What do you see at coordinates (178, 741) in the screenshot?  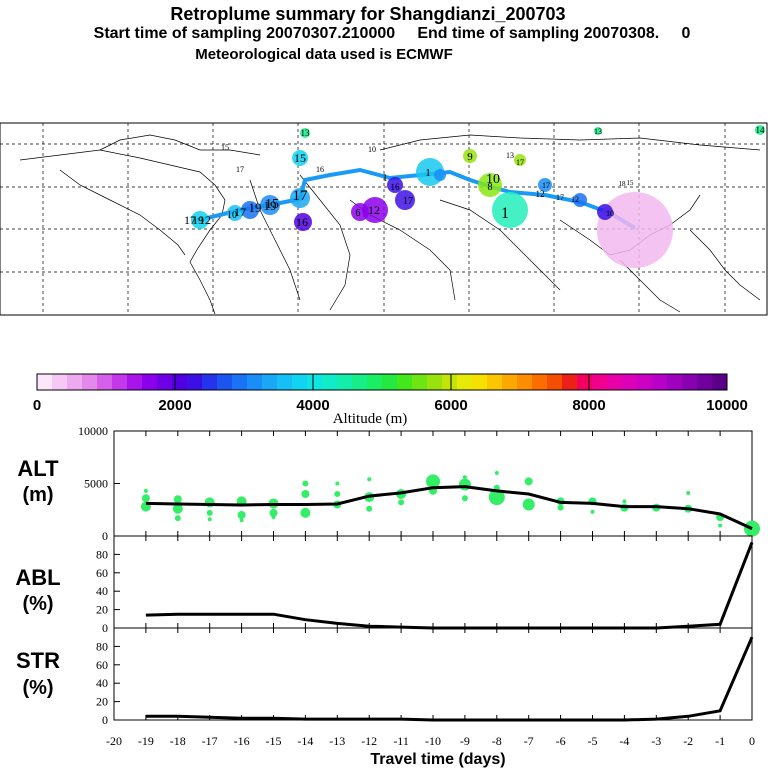 I see `x-tick-label: -18` at bounding box center [178, 741].